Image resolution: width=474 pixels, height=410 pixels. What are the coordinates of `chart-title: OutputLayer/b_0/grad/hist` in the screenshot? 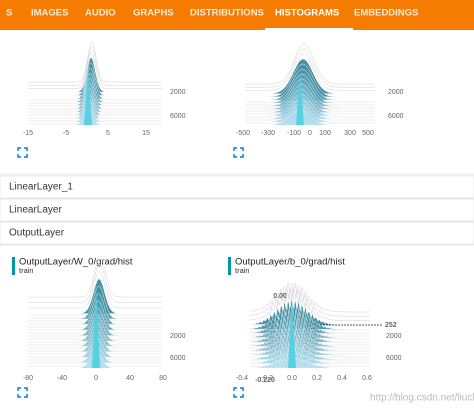 It's located at (290, 262).